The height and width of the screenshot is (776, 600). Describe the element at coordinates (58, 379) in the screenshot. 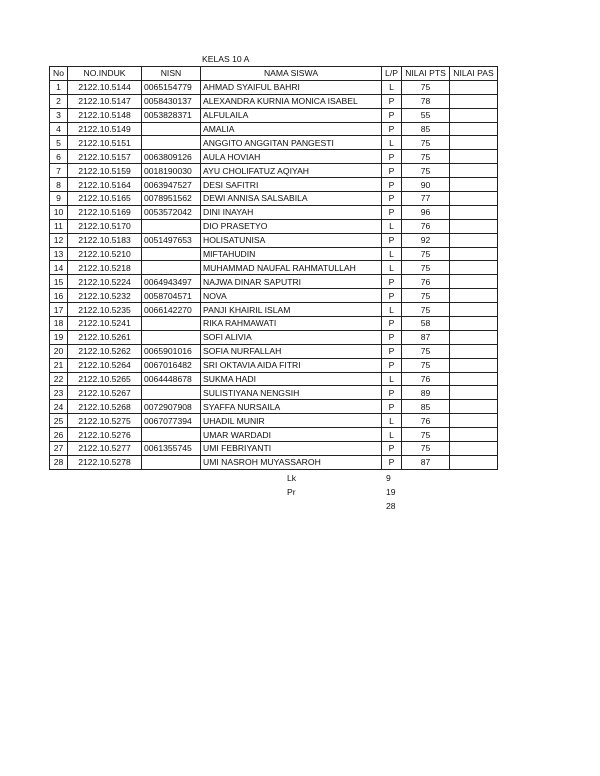

I see `cell-no: 22` at that location.